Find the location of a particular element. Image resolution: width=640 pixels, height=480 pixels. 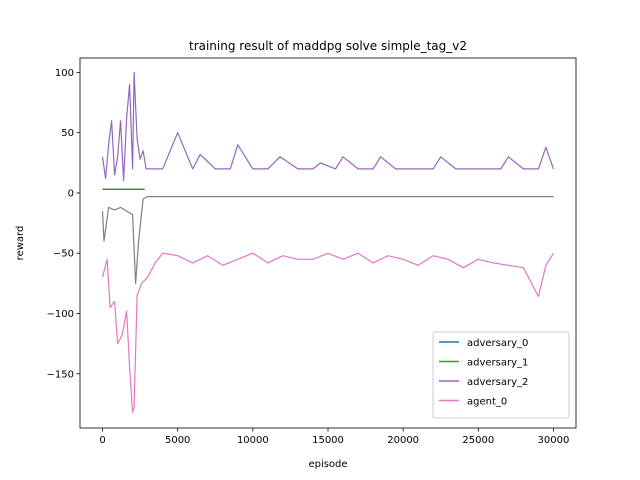

y-axis: −150 −100 −50 0 50 100 is located at coordinates (63, 224).